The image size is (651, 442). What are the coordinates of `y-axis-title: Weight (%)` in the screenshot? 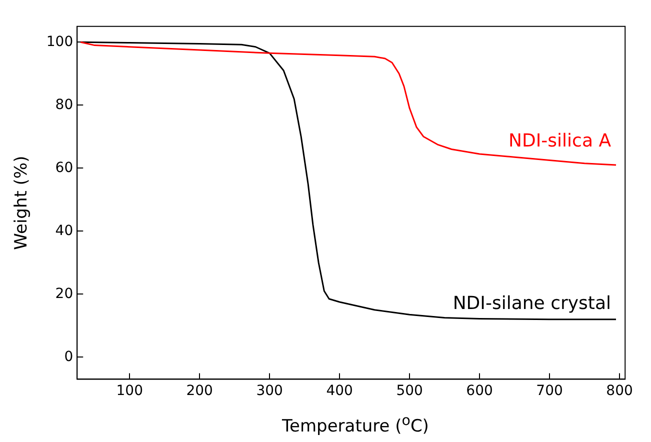 It's located at (22, 203).